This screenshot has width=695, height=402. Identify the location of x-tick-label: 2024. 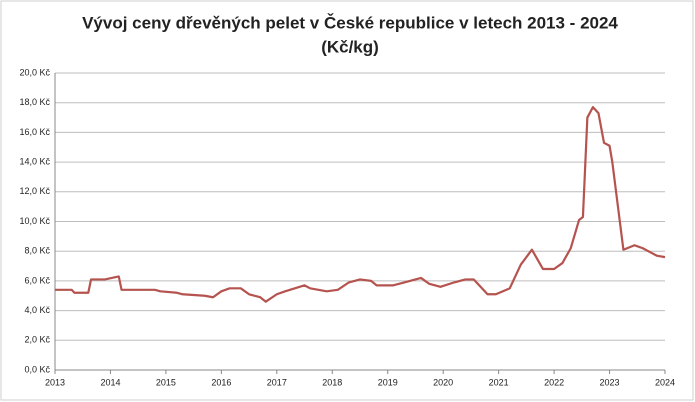
(665, 382).